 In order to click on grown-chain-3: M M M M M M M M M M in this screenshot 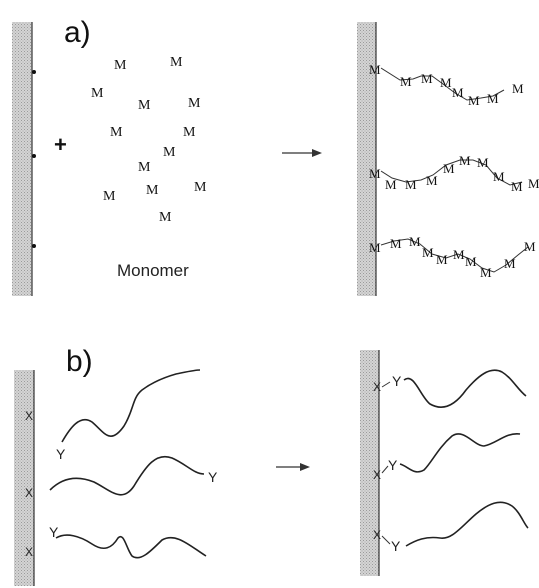, I will do `click(452, 257)`.